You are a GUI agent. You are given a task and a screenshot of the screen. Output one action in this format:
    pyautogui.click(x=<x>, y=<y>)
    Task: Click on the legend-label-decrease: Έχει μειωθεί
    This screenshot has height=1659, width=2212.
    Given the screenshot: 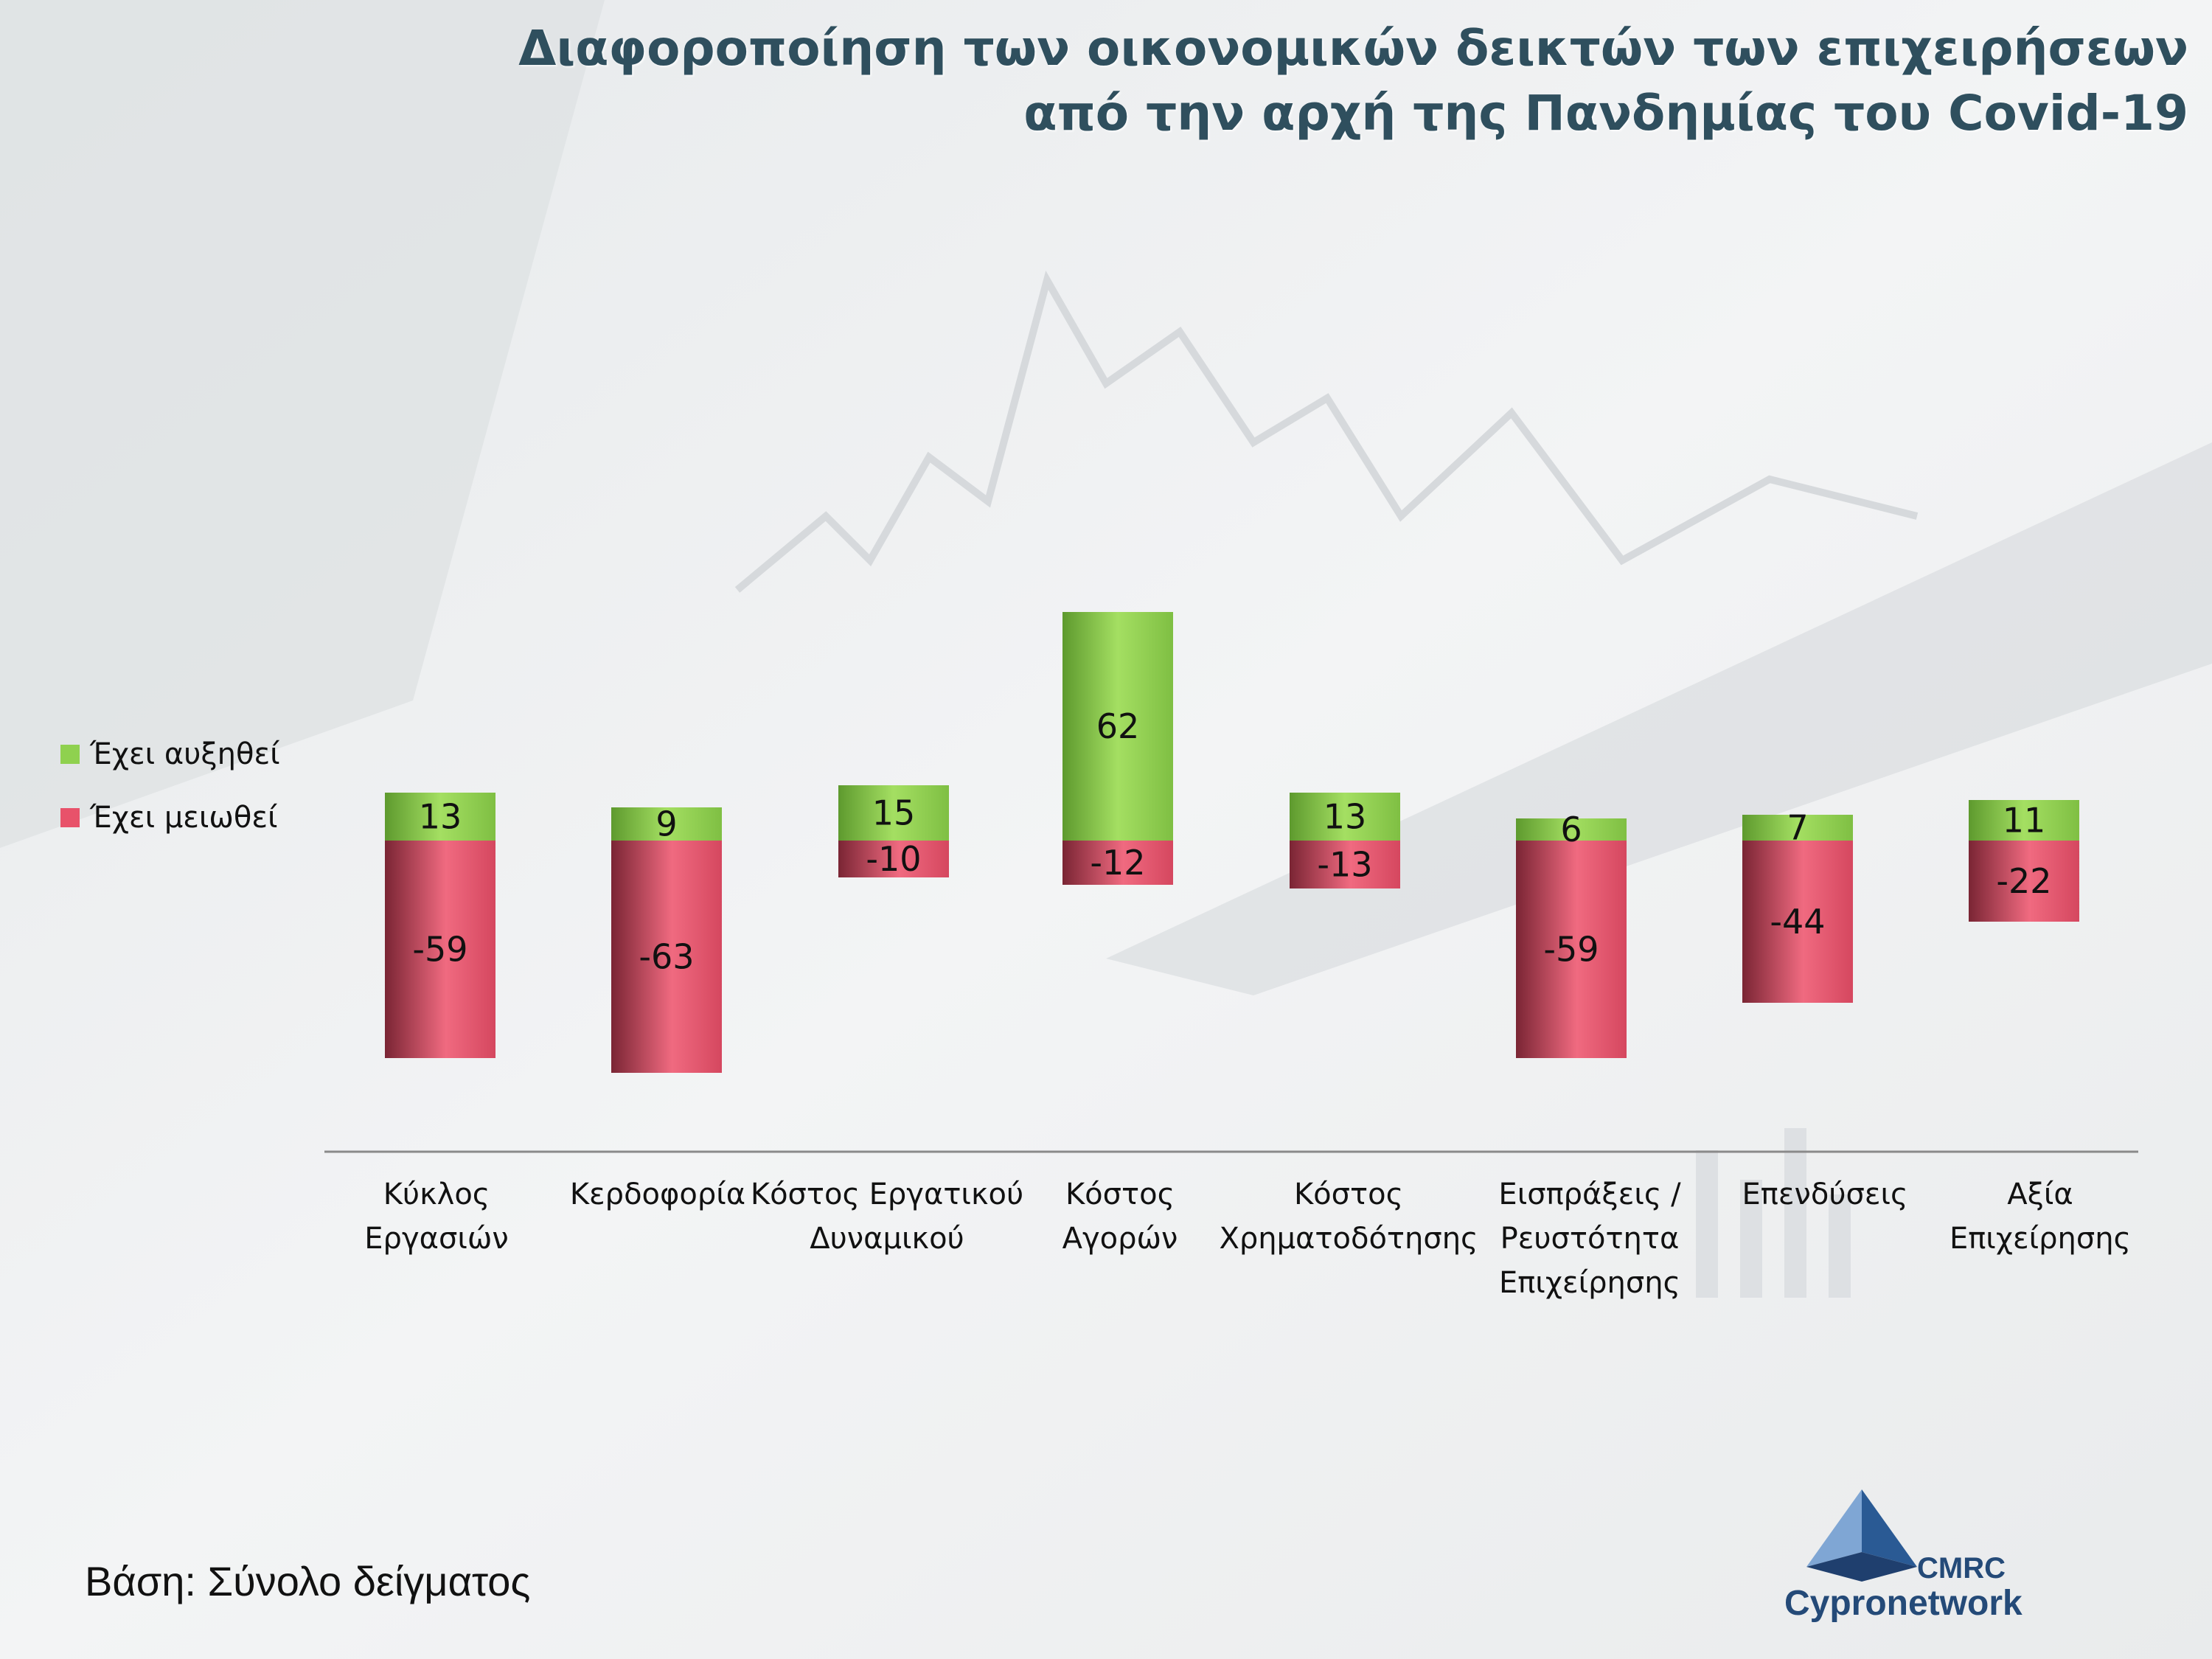 What is the action you would take?
    pyautogui.click(x=184, y=818)
    